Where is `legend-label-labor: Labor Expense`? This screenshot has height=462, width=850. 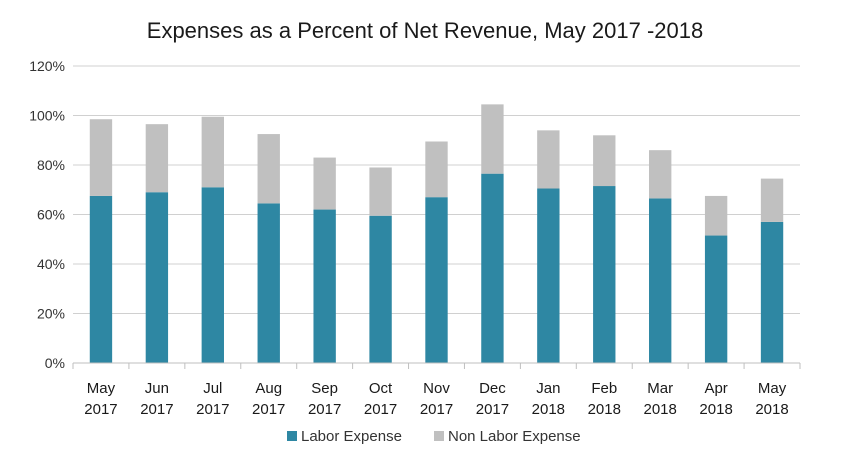 legend-label-labor: Labor Expense is located at coordinates (351, 436).